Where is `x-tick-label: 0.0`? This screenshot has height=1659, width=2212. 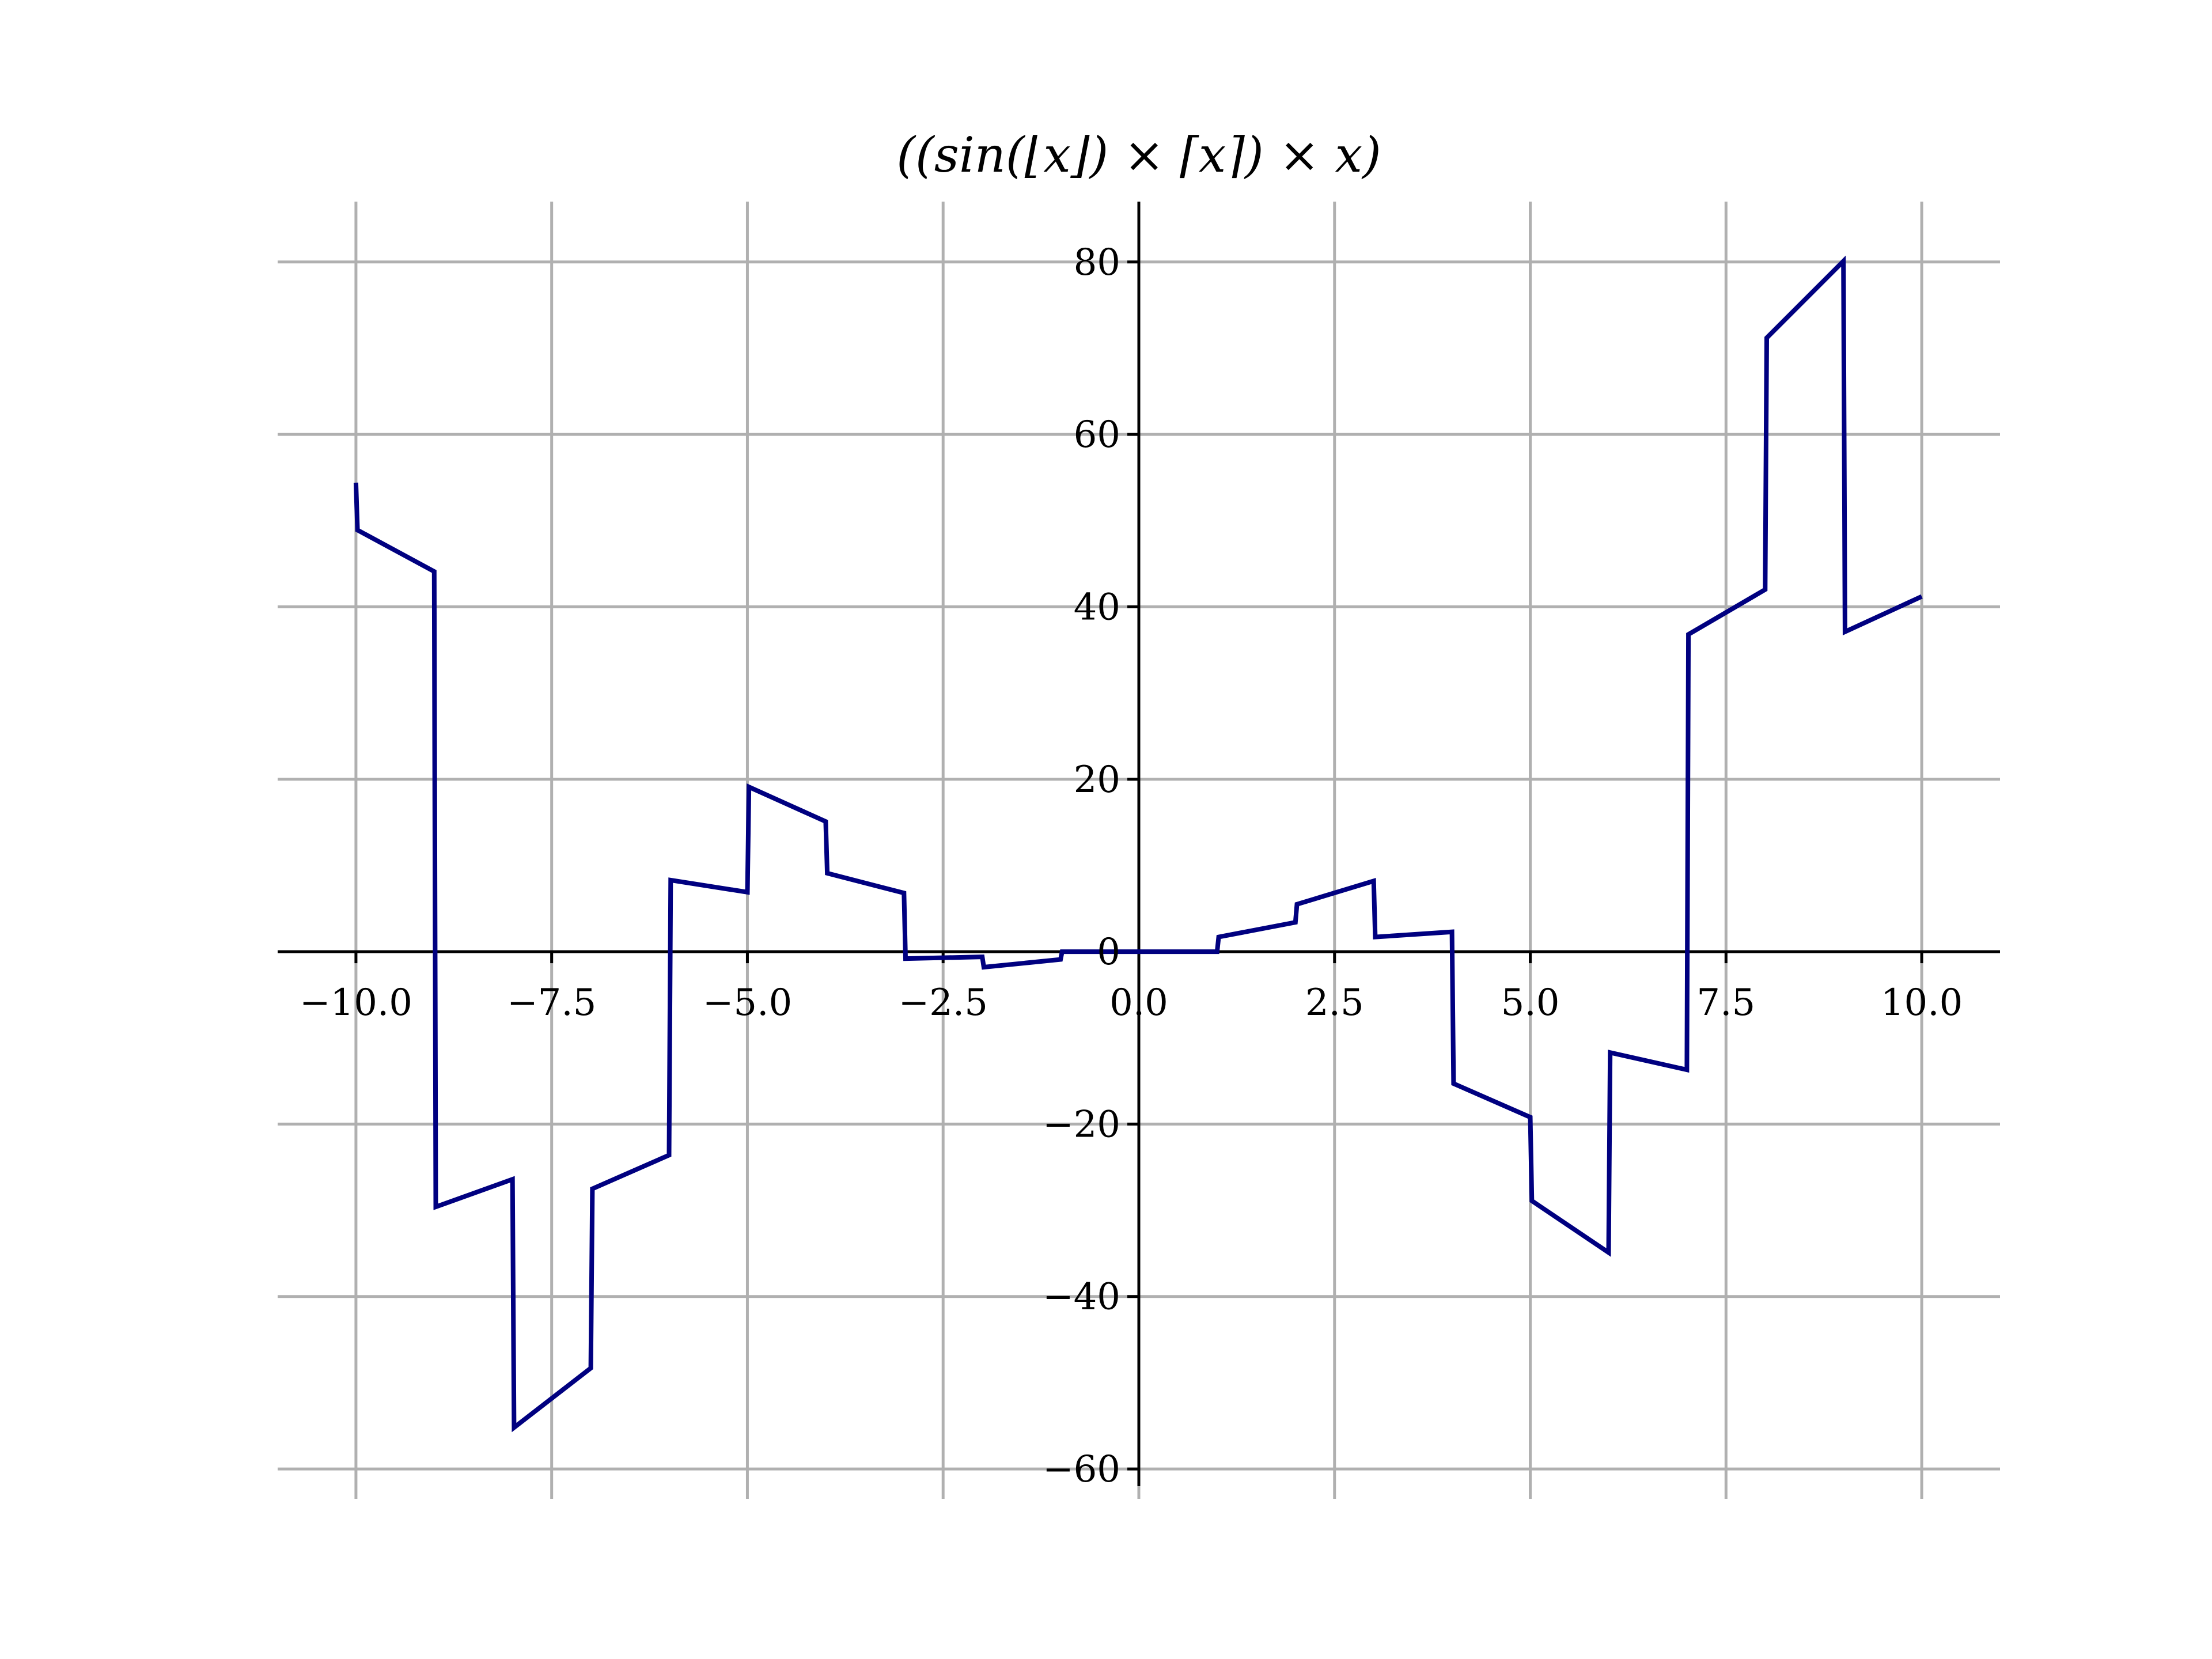 x-tick-label: 0.0 is located at coordinates (1138, 1003).